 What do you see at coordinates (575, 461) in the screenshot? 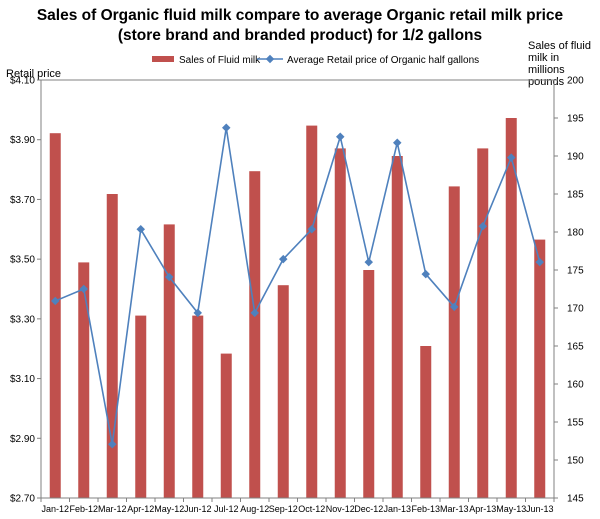
I see `right-tick-label: 150` at bounding box center [575, 461].